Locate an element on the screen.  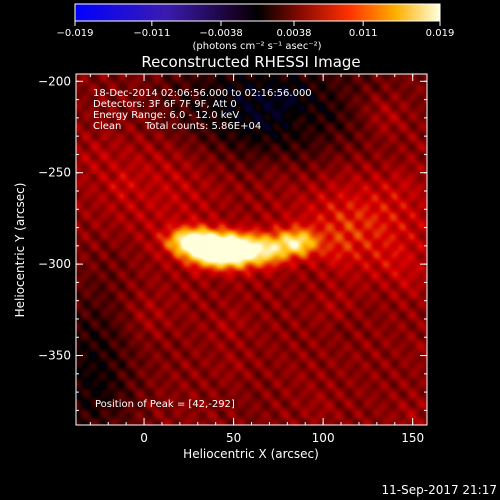
annotation-peak-position: Position of Peak = [42,-292] is located at coordinates (165, 404).